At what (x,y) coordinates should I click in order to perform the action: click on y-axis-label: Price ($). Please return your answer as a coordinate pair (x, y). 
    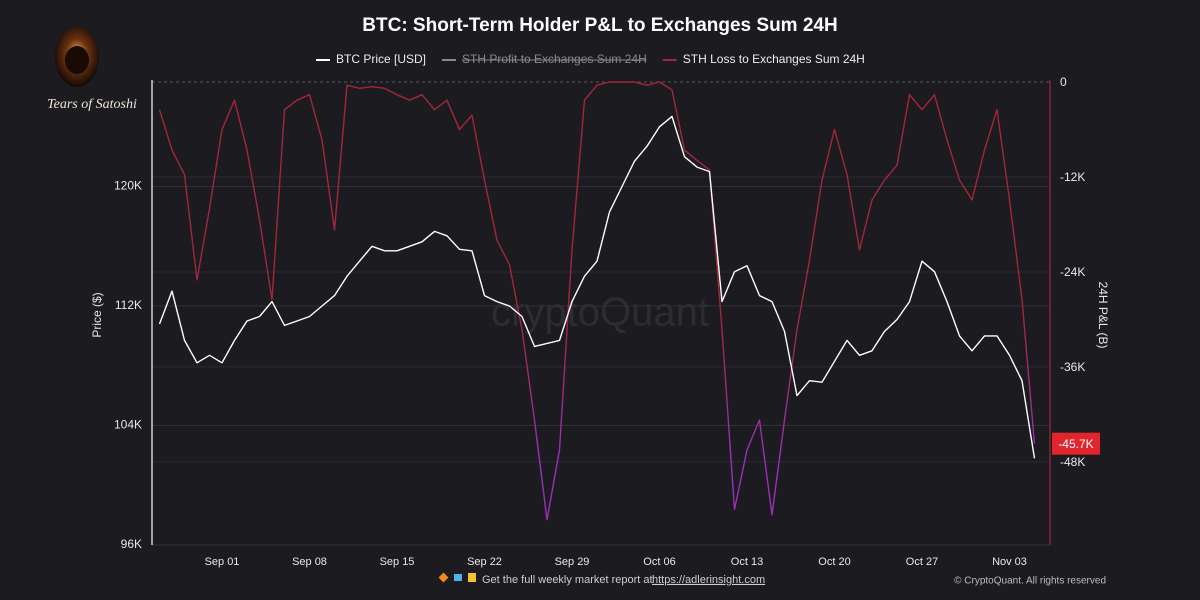
    Looking at the image, I should click on (97, 314).